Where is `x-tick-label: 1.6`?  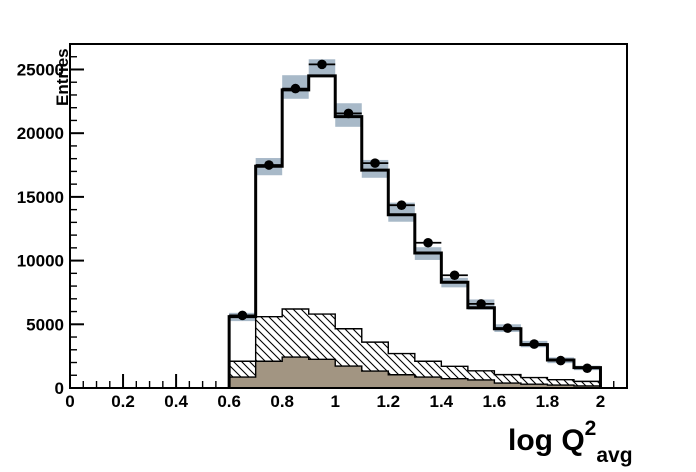 x-tick-label: 1.6 is located at coordinates (495, 401).